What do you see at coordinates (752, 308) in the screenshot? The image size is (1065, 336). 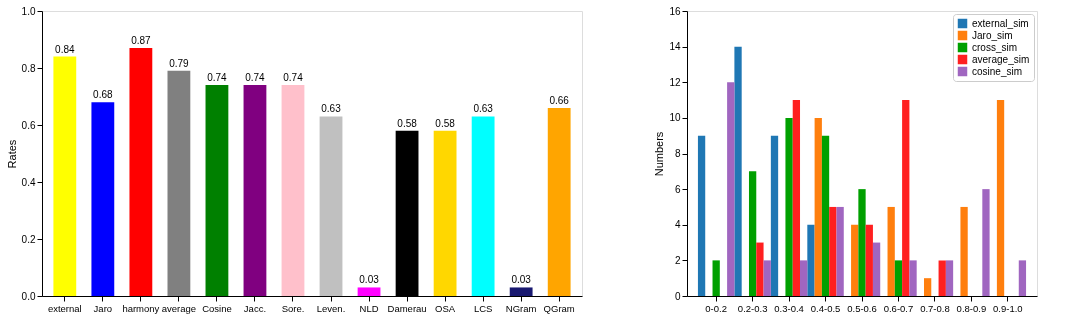 I see `x-tick-label: 0.2-0.3` at bounding box center [752, 308].